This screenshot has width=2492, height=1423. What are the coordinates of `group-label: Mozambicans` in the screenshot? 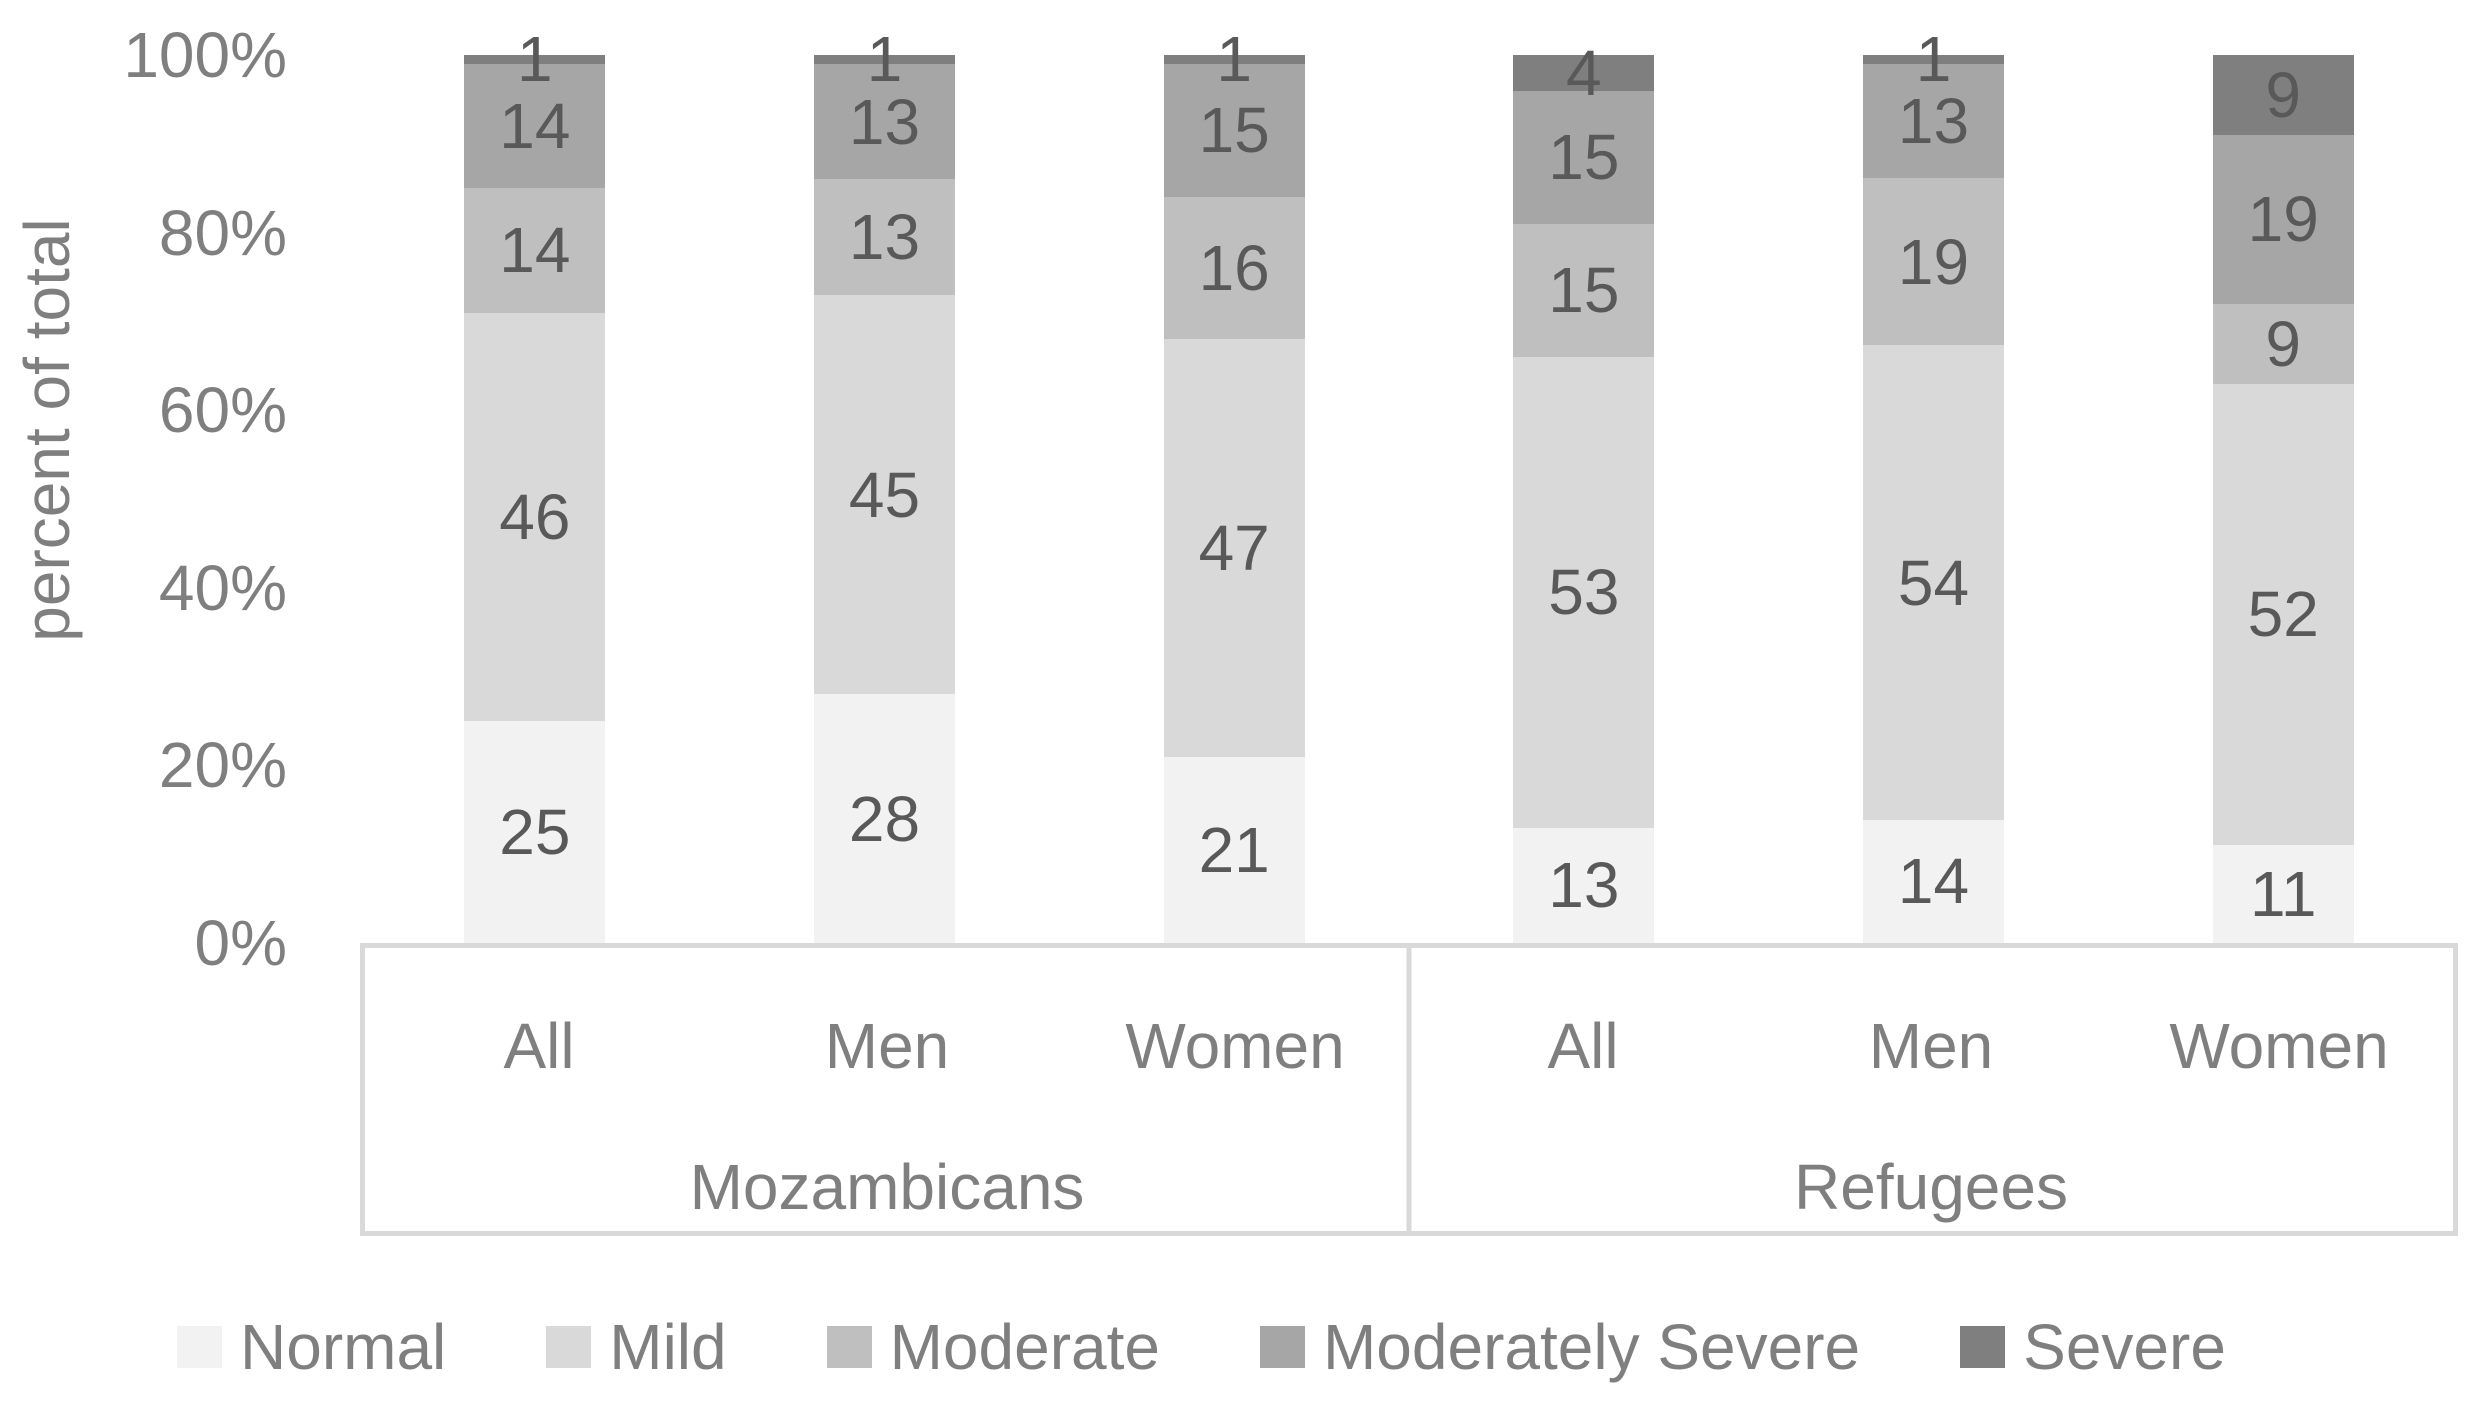 It's located at (887, 1187).